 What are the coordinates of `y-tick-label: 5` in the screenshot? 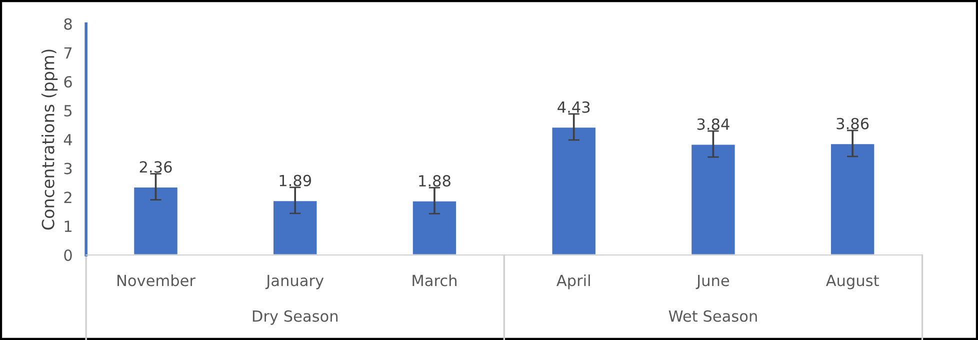 It's located at (68, 111).